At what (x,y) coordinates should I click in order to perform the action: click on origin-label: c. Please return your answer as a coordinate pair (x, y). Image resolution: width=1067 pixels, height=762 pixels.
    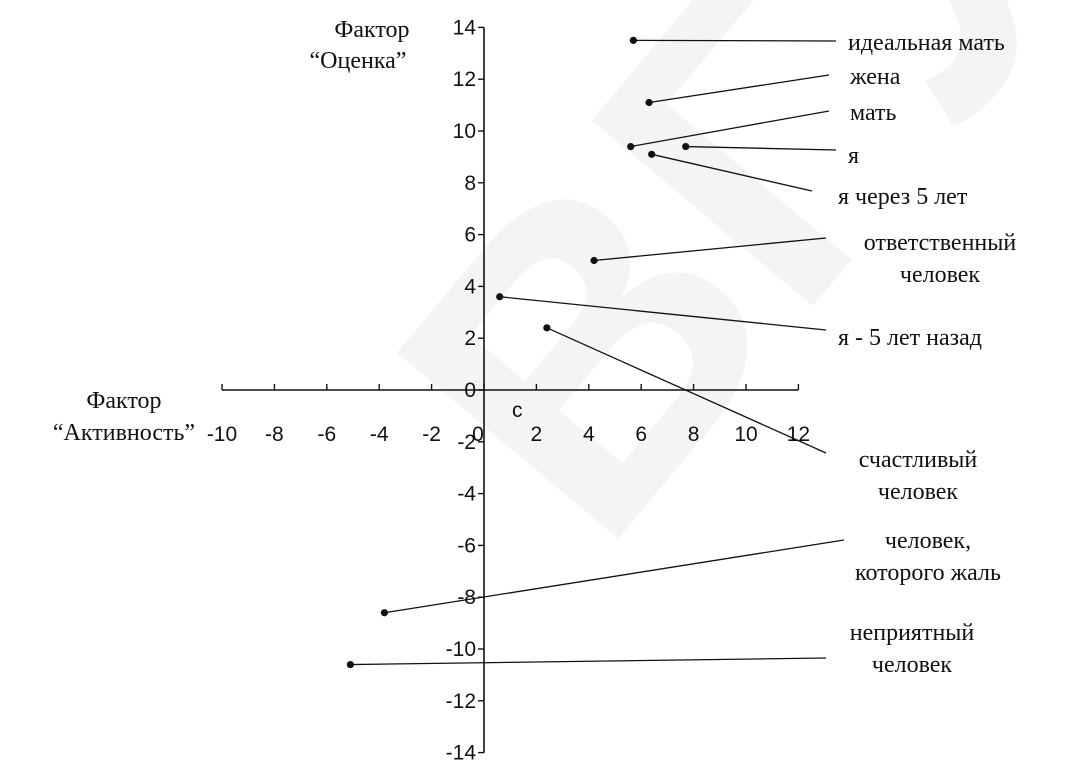
    Looking at the image, I should click on (517, 410).